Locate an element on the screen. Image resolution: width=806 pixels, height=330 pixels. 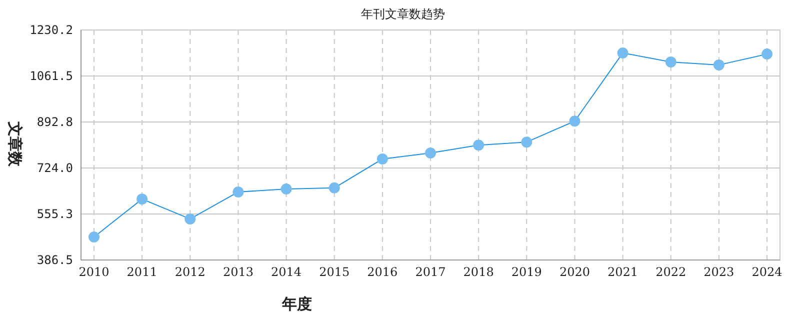
x-tick-label: 2024 is located at coordinates (767, 272).